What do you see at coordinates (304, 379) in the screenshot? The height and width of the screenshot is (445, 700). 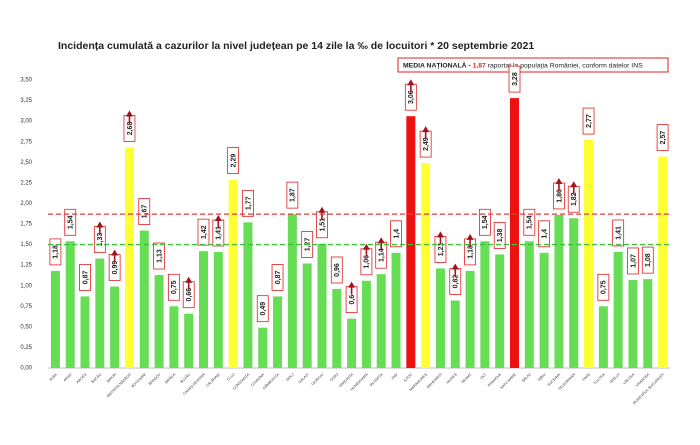 I see `x-tick-label: GALAȚI` at bounding box center [304, 379].